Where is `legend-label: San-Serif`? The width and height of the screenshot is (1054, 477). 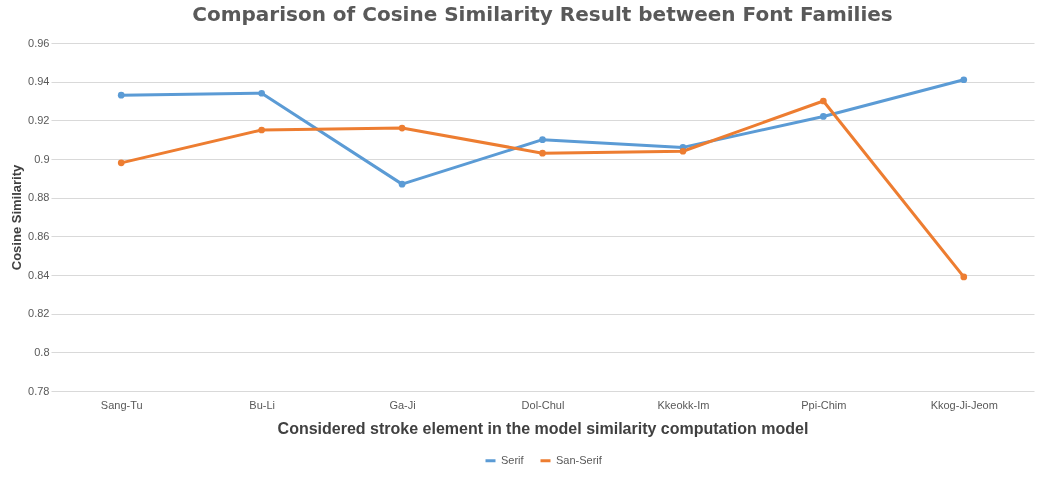 legend-label: San-Serif is located at coordinates (579, 459).